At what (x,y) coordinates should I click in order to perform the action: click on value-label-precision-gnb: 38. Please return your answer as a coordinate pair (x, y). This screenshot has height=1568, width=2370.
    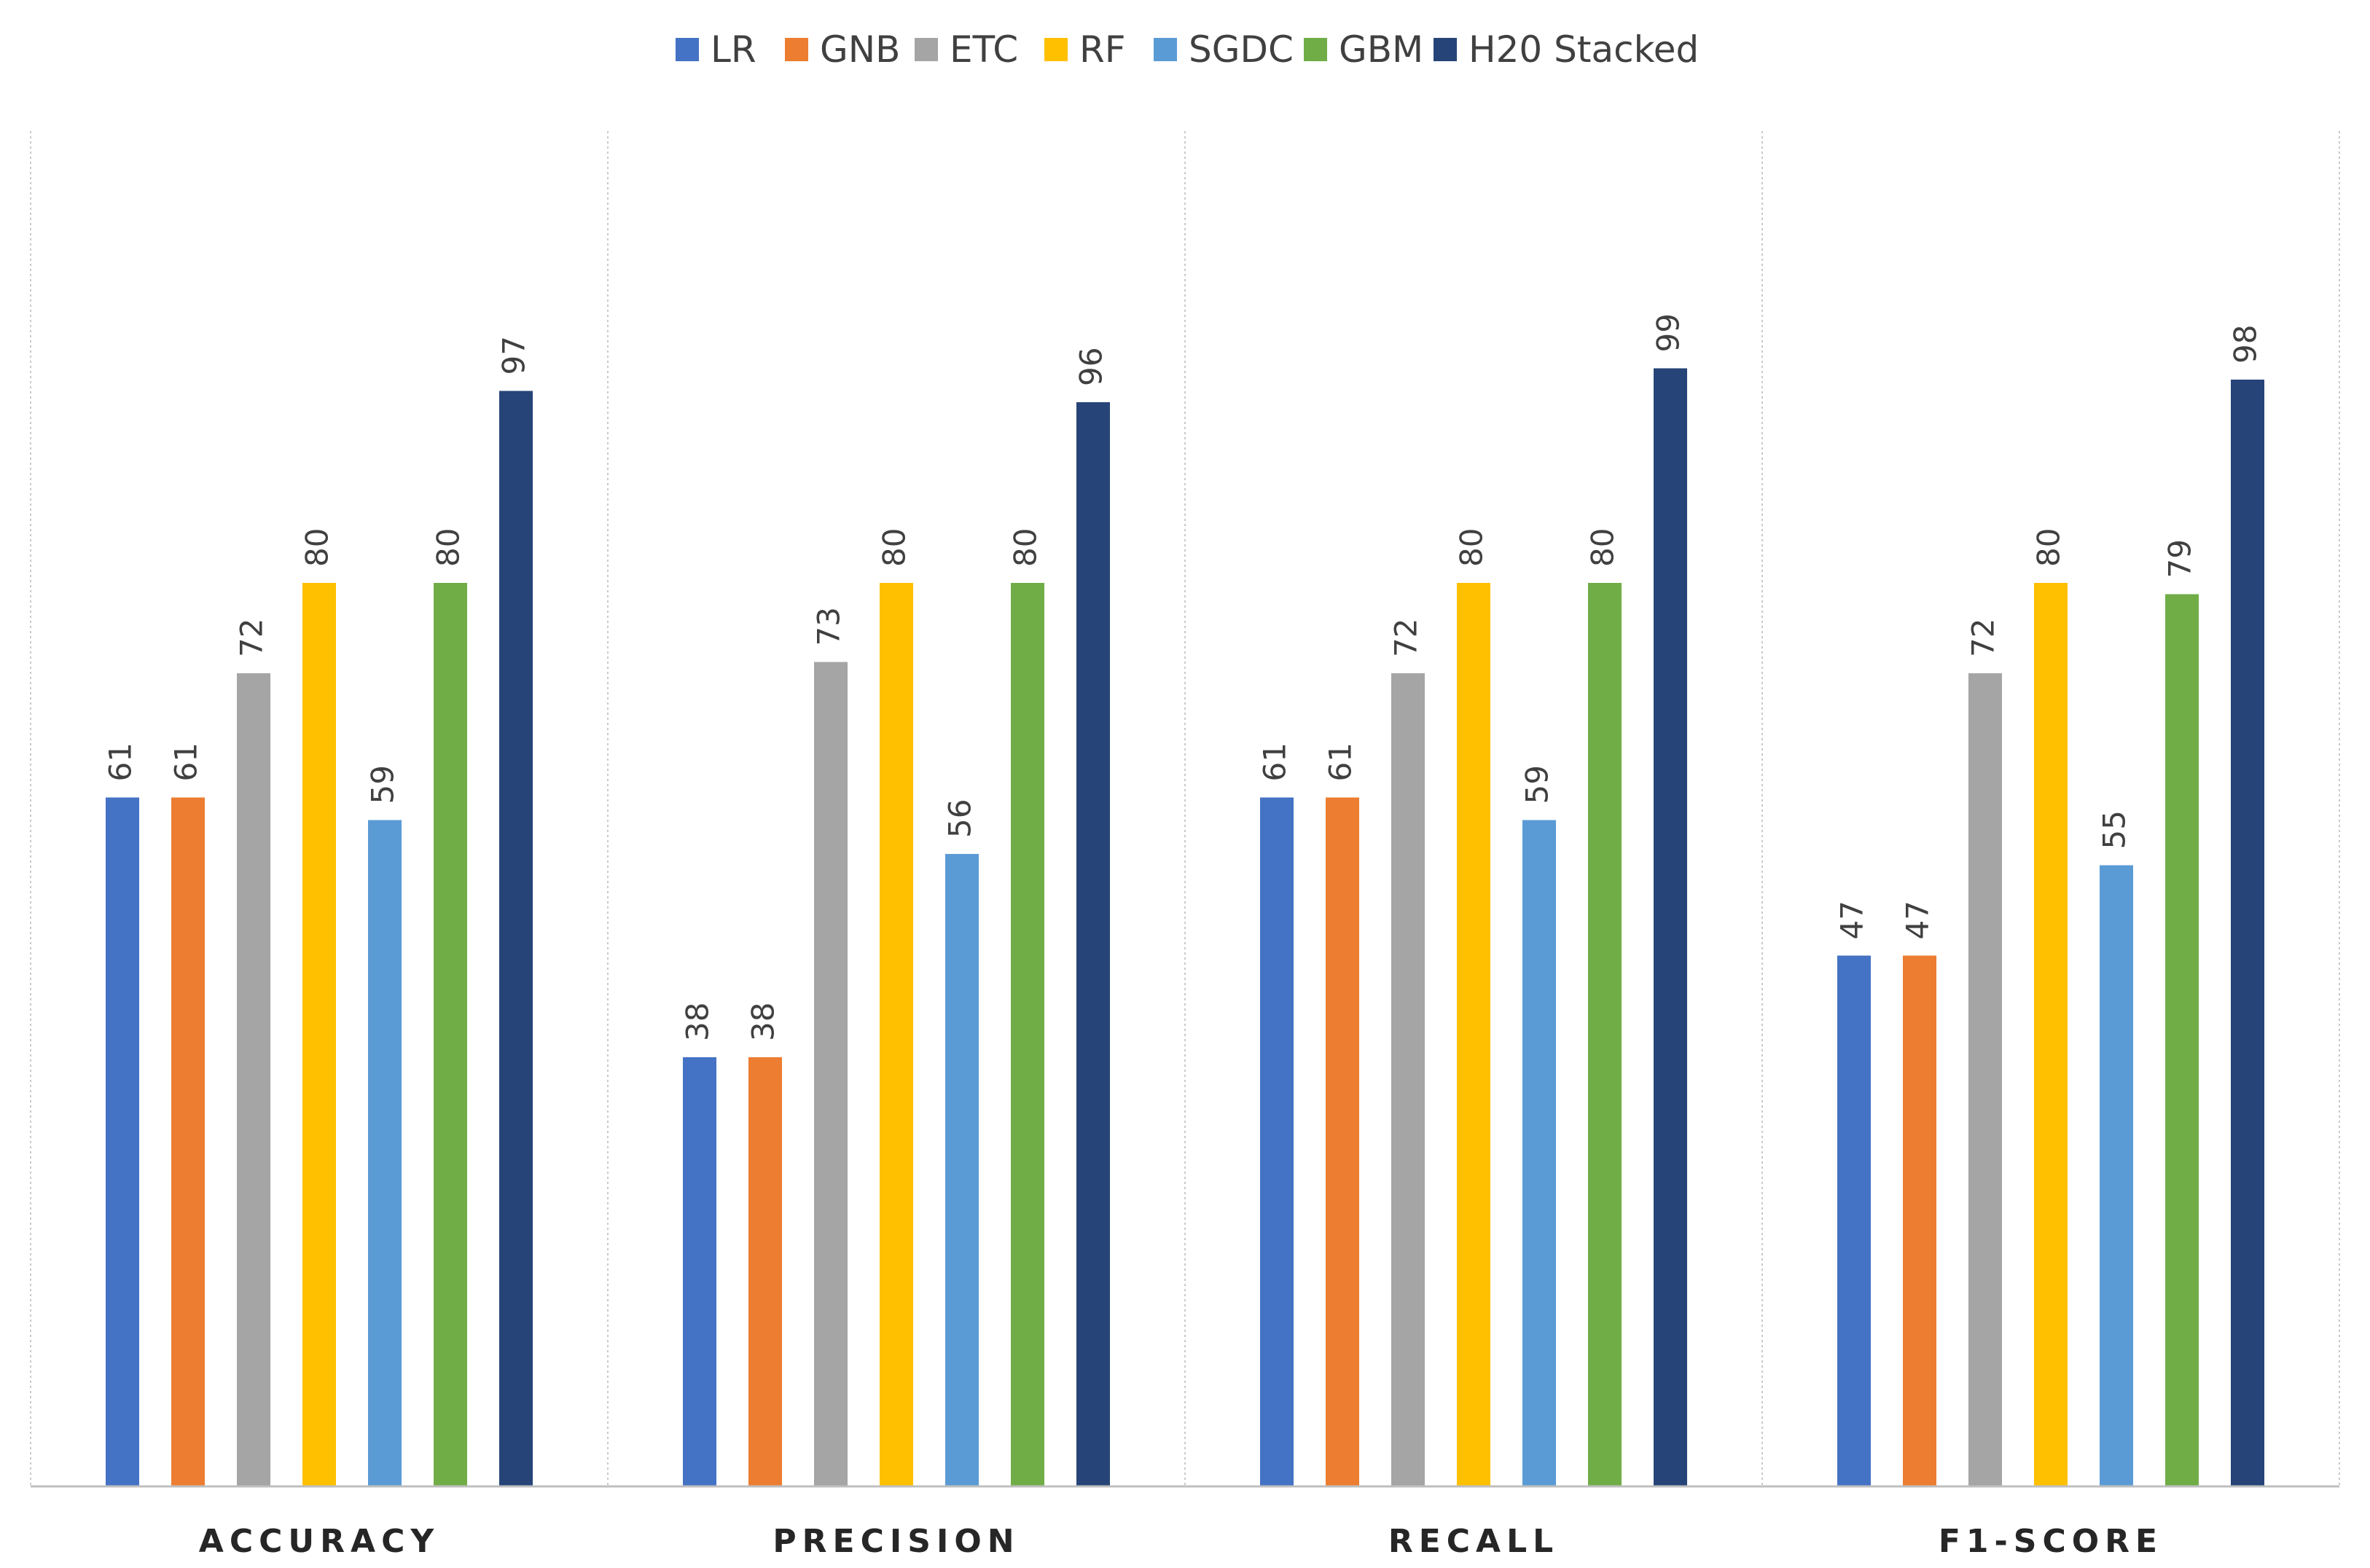
    Looking at the image, I should click on (764, 1022).